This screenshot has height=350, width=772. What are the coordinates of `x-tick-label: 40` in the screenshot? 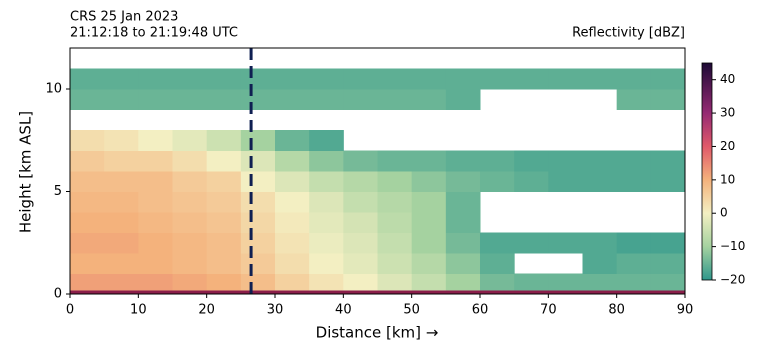 It's located at (343, 310).